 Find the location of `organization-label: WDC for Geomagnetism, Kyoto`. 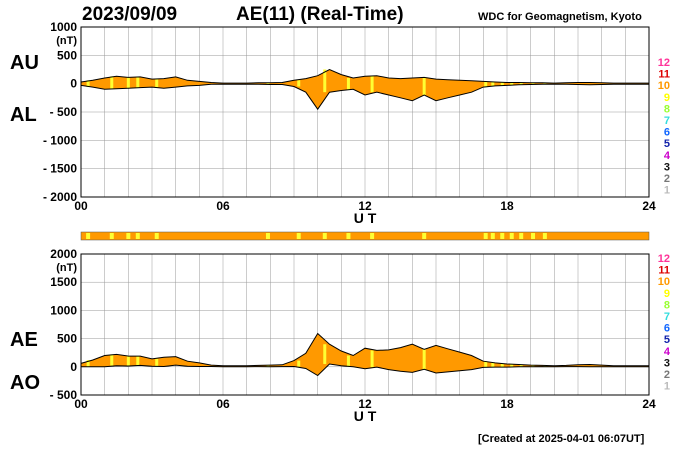

organization-label: WDC for Geomagnetism, Kyoto is located at coordinates (560, 17).